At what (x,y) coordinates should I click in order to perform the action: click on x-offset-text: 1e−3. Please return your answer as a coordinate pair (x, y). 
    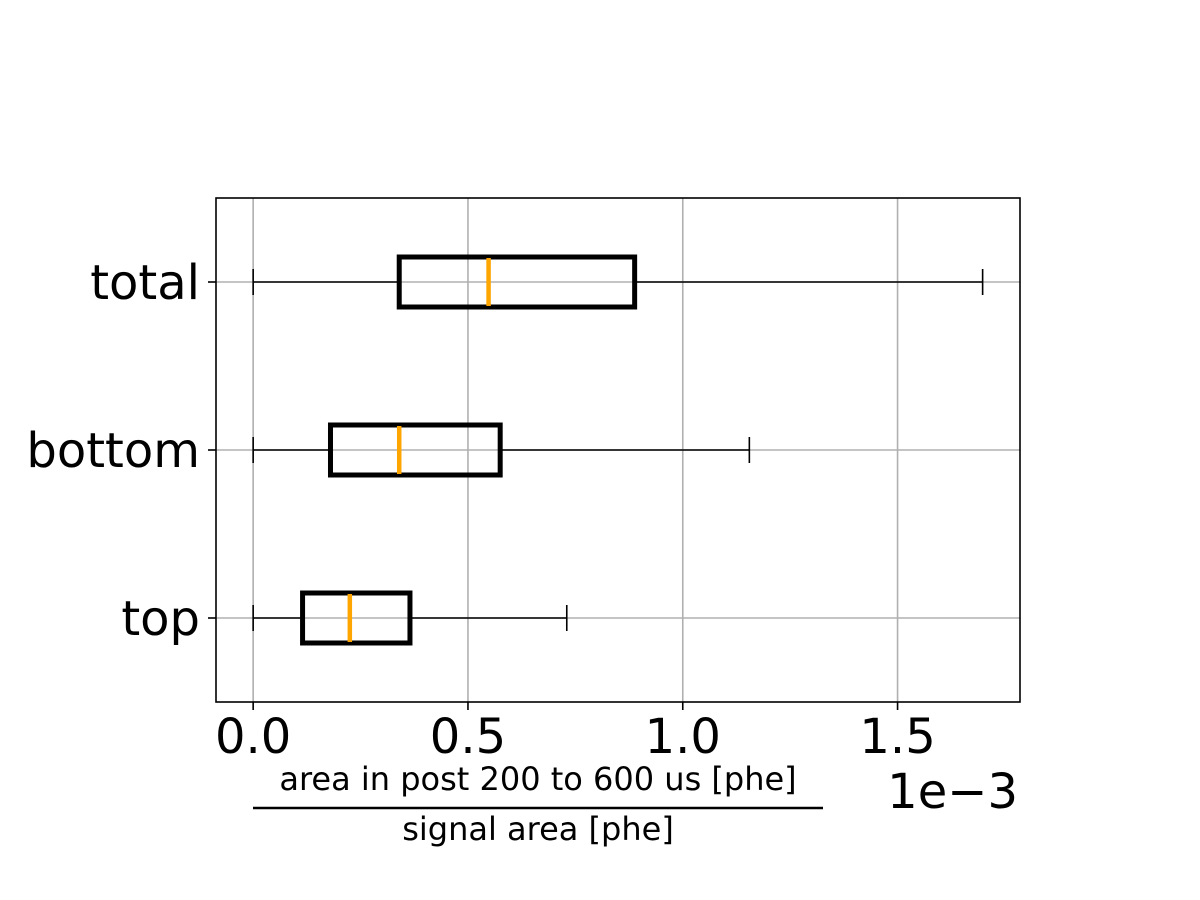
    Looking at the image, I should click on (952, 792).